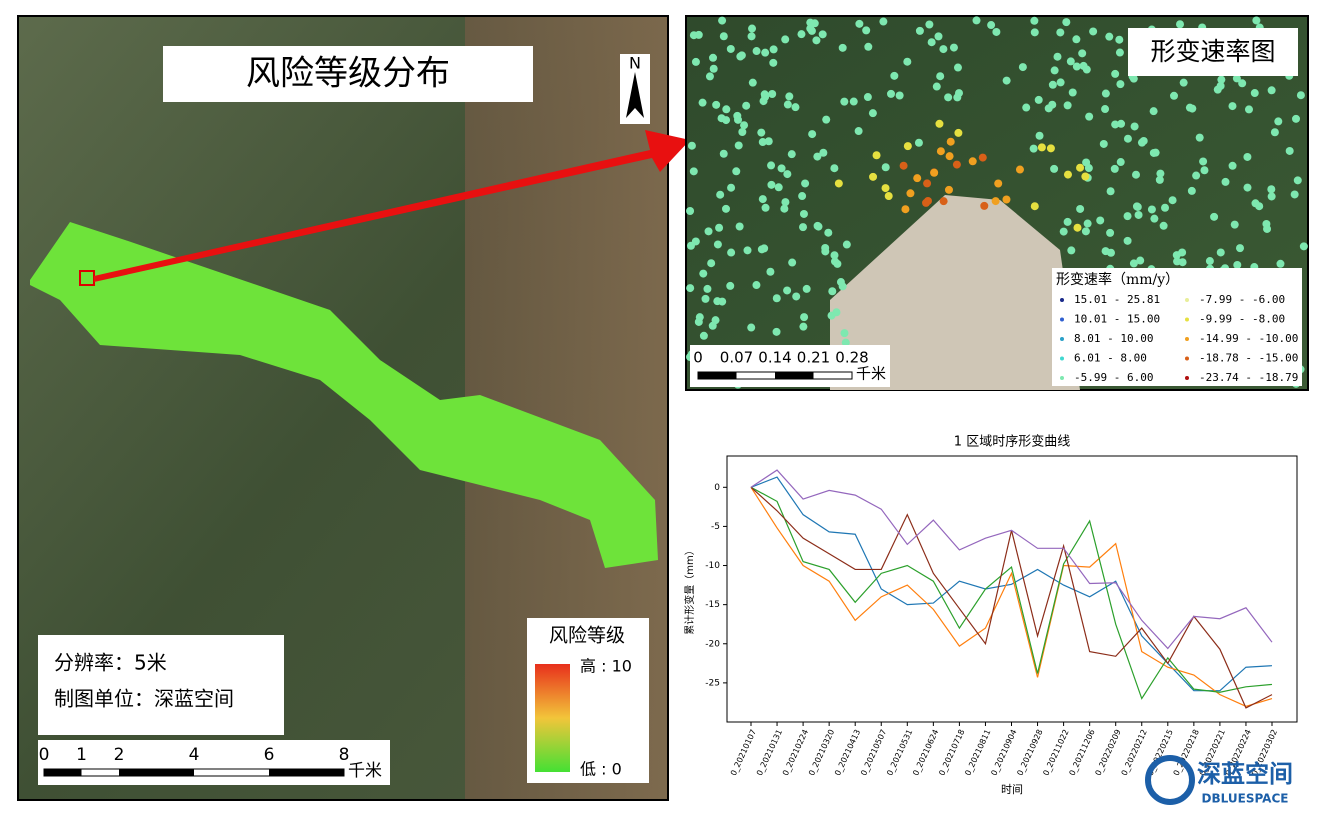 This screenshot has height=821, width=1326. Describe the element at coordinates (821, 752) in the screenshot. I see `x-tick-label: 0_20210320` at that location.